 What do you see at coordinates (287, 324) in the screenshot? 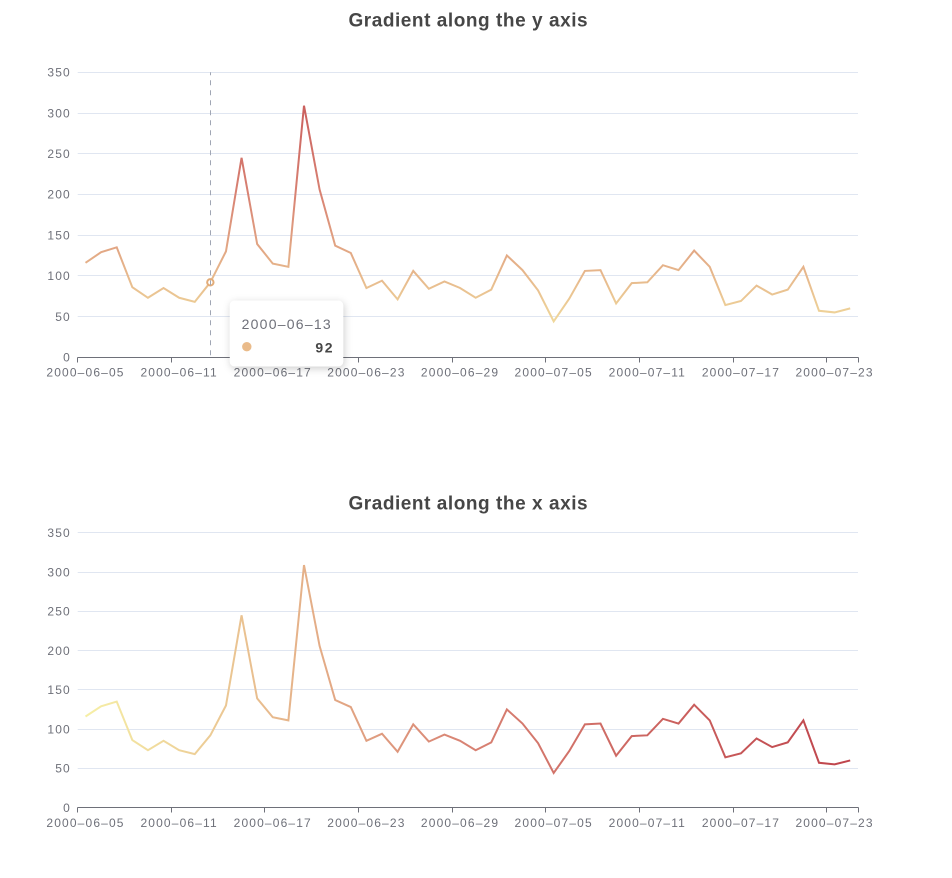
I see `svg-text: 2000–06–13` at bounding box center [287, 324].